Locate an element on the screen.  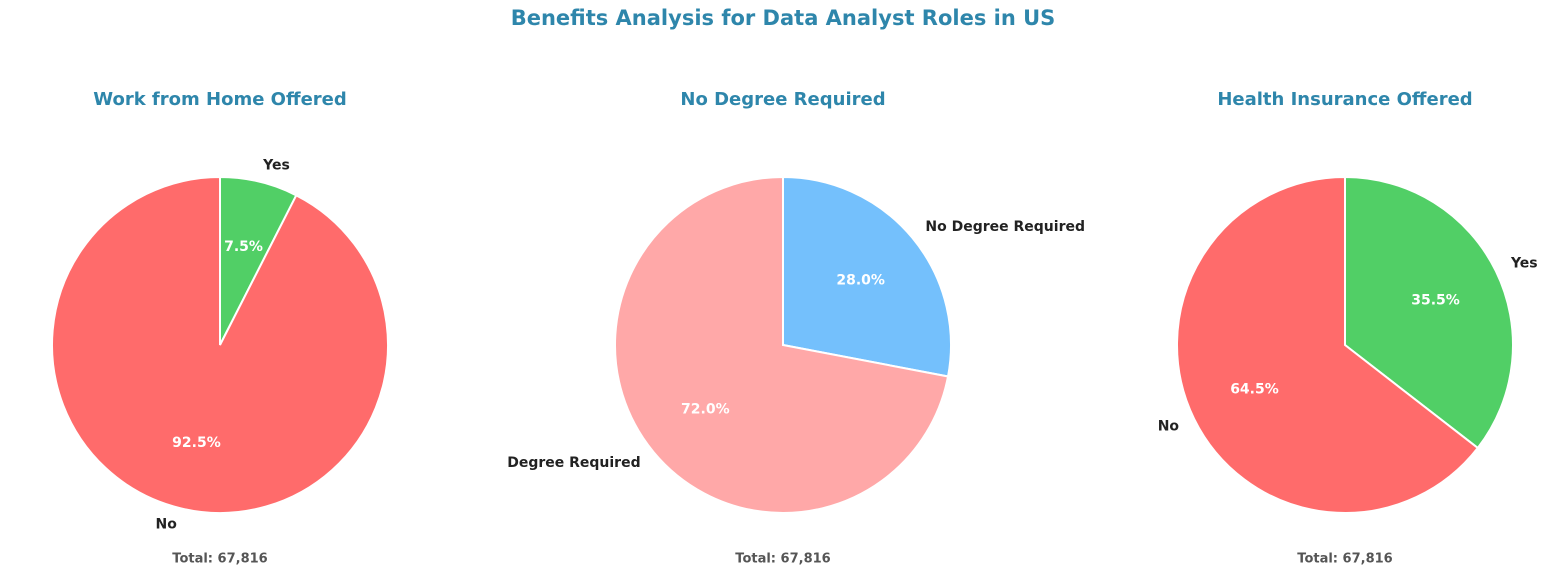
percent-label: 28.0% is located at coordinates (860, 281).